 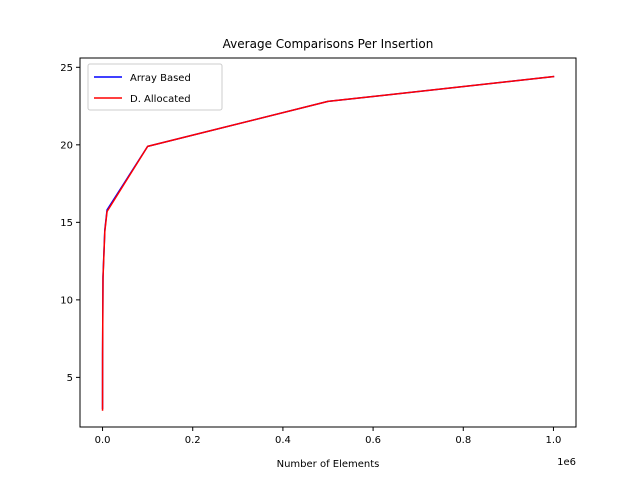 What do you see at coordinates (283, 440) in the screenshot?
I see `x-tick-label: 0.4` at bounding box center [283, 440].